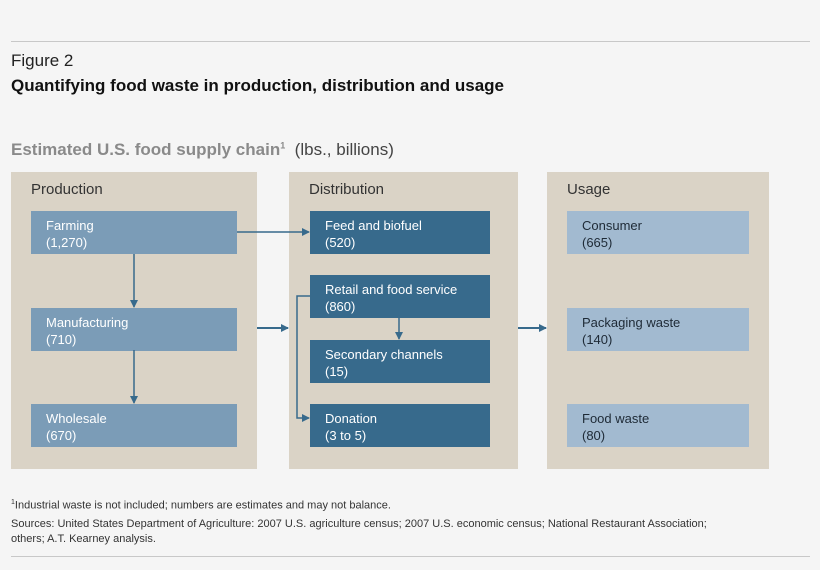  I want to click on box-value: (15), so click(337, 371).